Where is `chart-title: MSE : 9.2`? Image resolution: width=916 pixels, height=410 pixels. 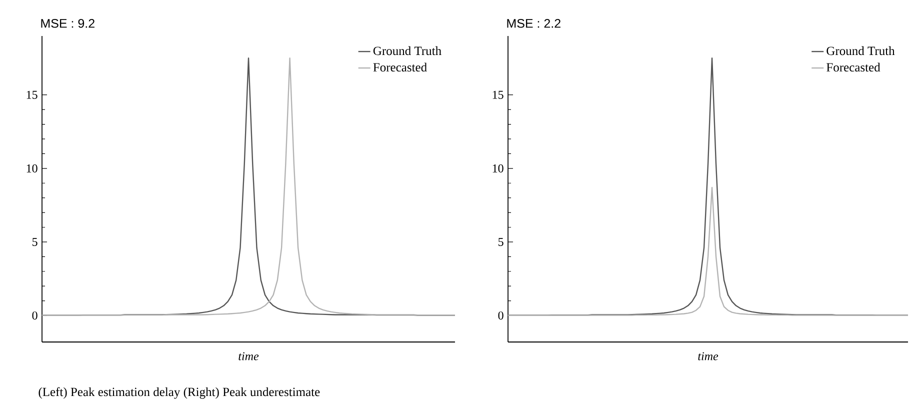 chart-title: MSE : 9.2 is located at coordinates (67, 23).